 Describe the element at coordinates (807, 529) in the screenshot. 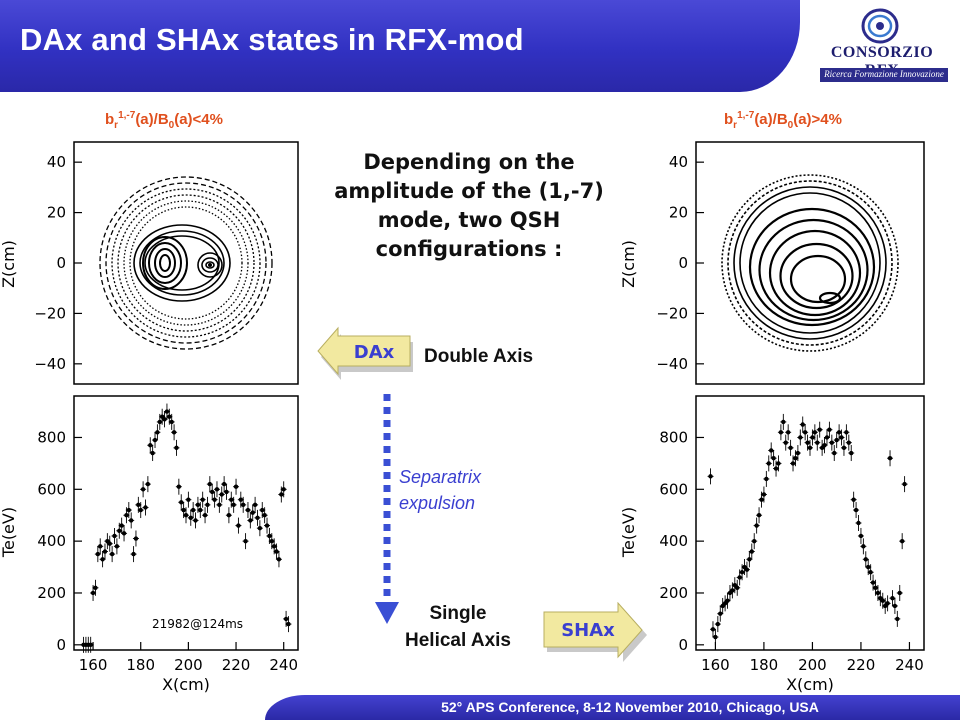

I see `data-points` at that location.